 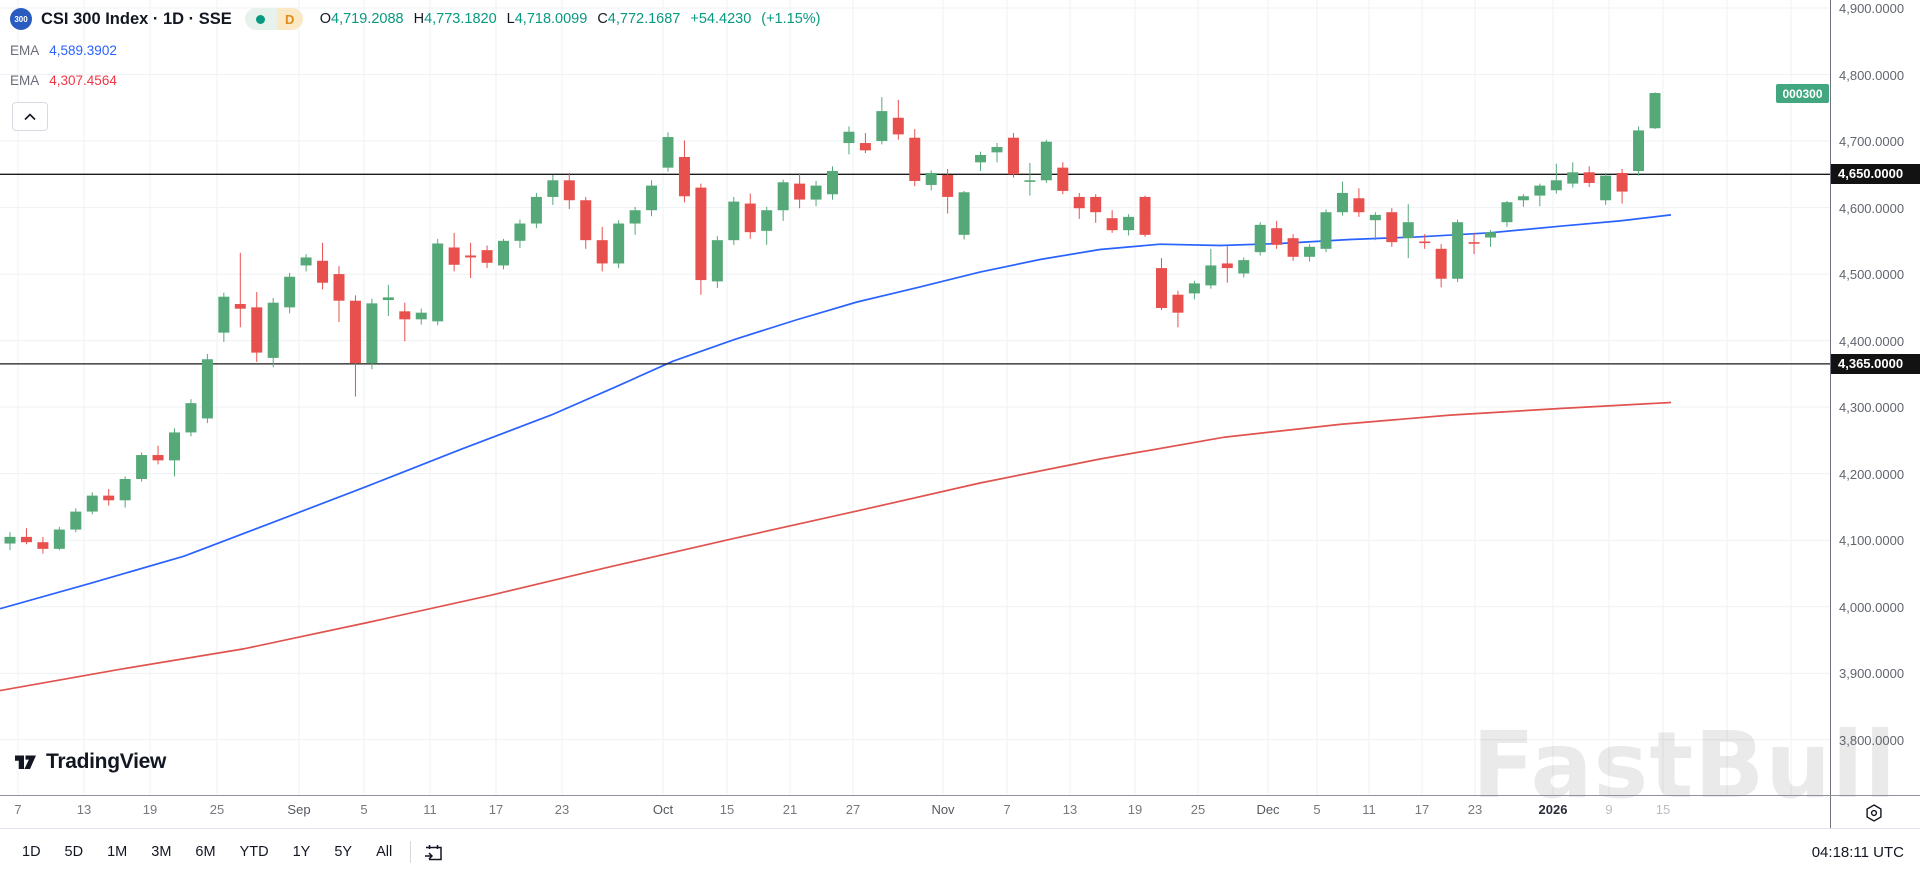 What do you see at coordinates (790, 809) in the screenshot?
I see `time-tick-label: 21` at bounding box center [790, 809].